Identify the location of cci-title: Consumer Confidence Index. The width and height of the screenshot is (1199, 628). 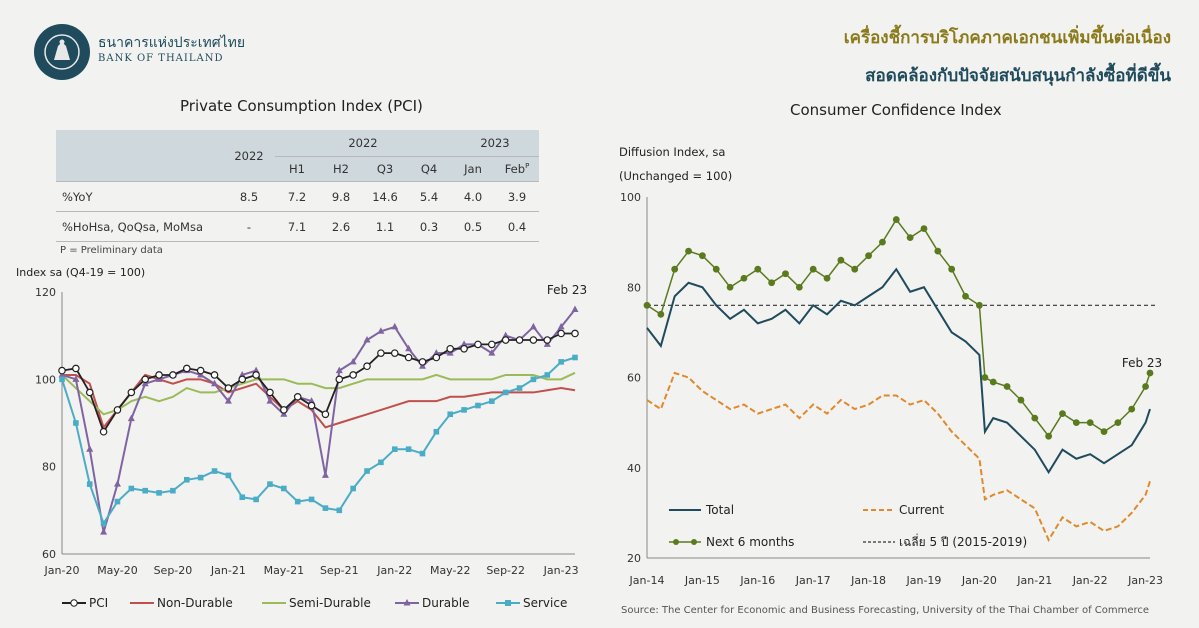
(896, 110).